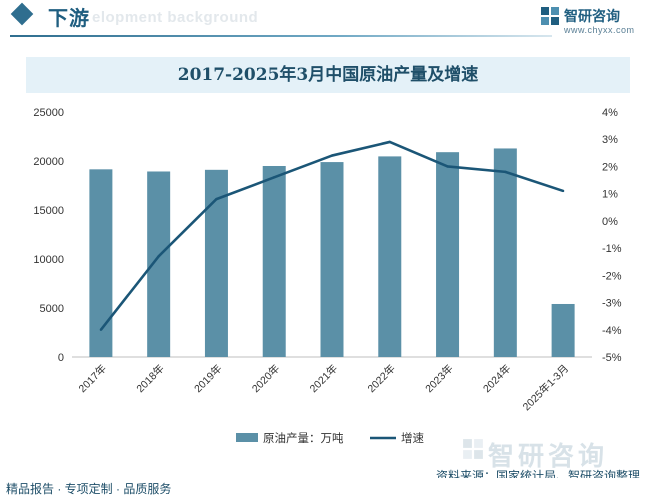 This screenshot has height=501, width=656. Describe the element at coordinates (610, 195) in the screenshot. I see `y-right-tick-label: 1%` at that location.